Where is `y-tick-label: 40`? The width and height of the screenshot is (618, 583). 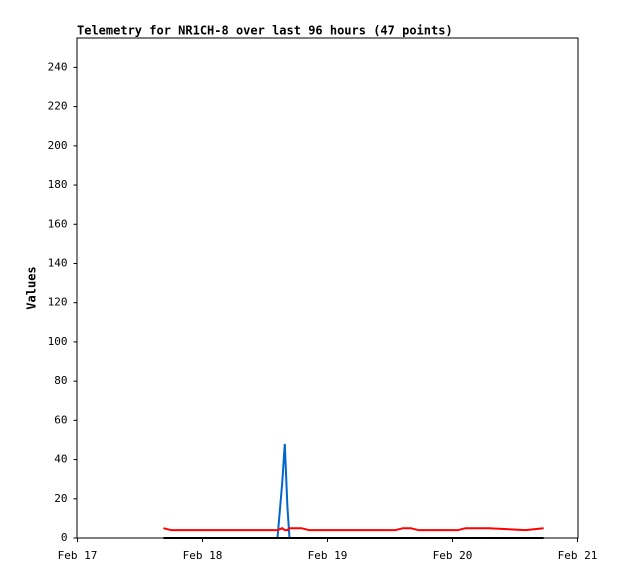 y-tick-label: 40 is located at coordinates (60, 459).